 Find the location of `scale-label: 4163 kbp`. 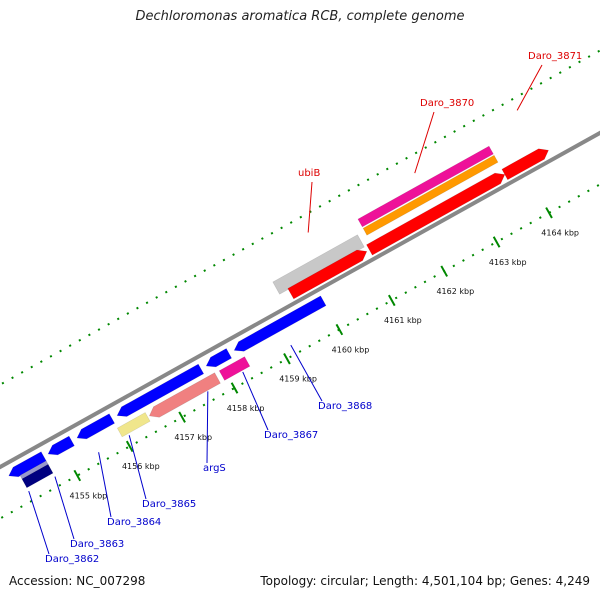

scale-label: 4163 kbp is located at coordinates (508, 262).